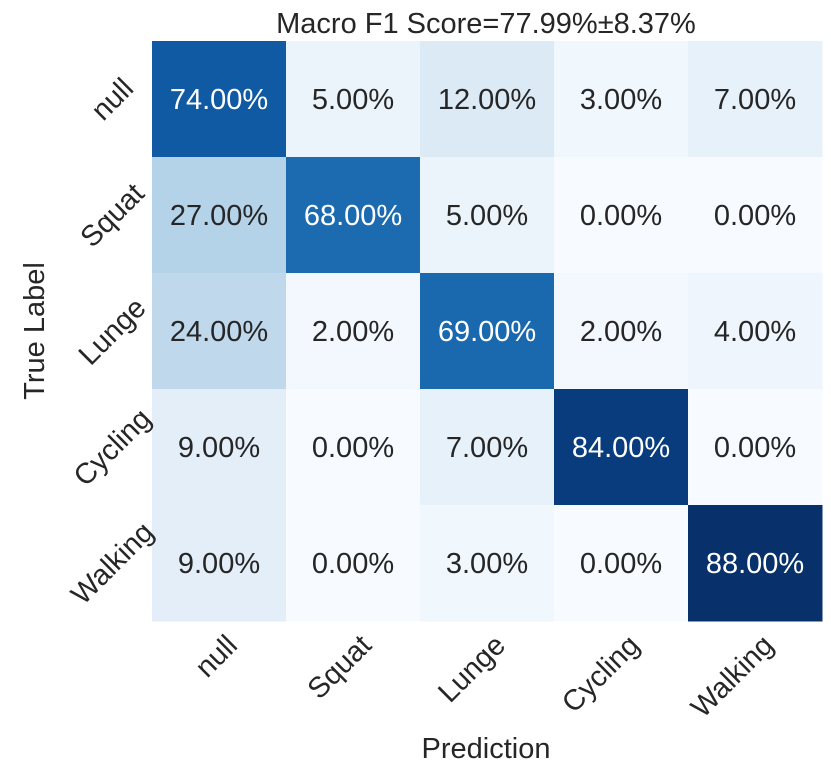 The width and height of the screenshot is (831, 774). I want to click on cell-value-label: 68.00%, so click(353, 216).